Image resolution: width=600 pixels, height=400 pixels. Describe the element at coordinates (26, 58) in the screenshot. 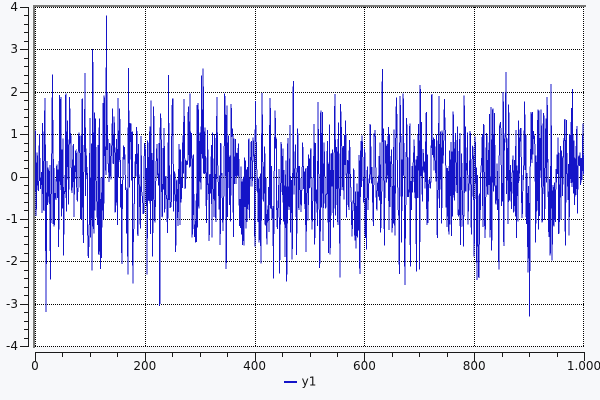

I see `y-tick-2.8` at that location.